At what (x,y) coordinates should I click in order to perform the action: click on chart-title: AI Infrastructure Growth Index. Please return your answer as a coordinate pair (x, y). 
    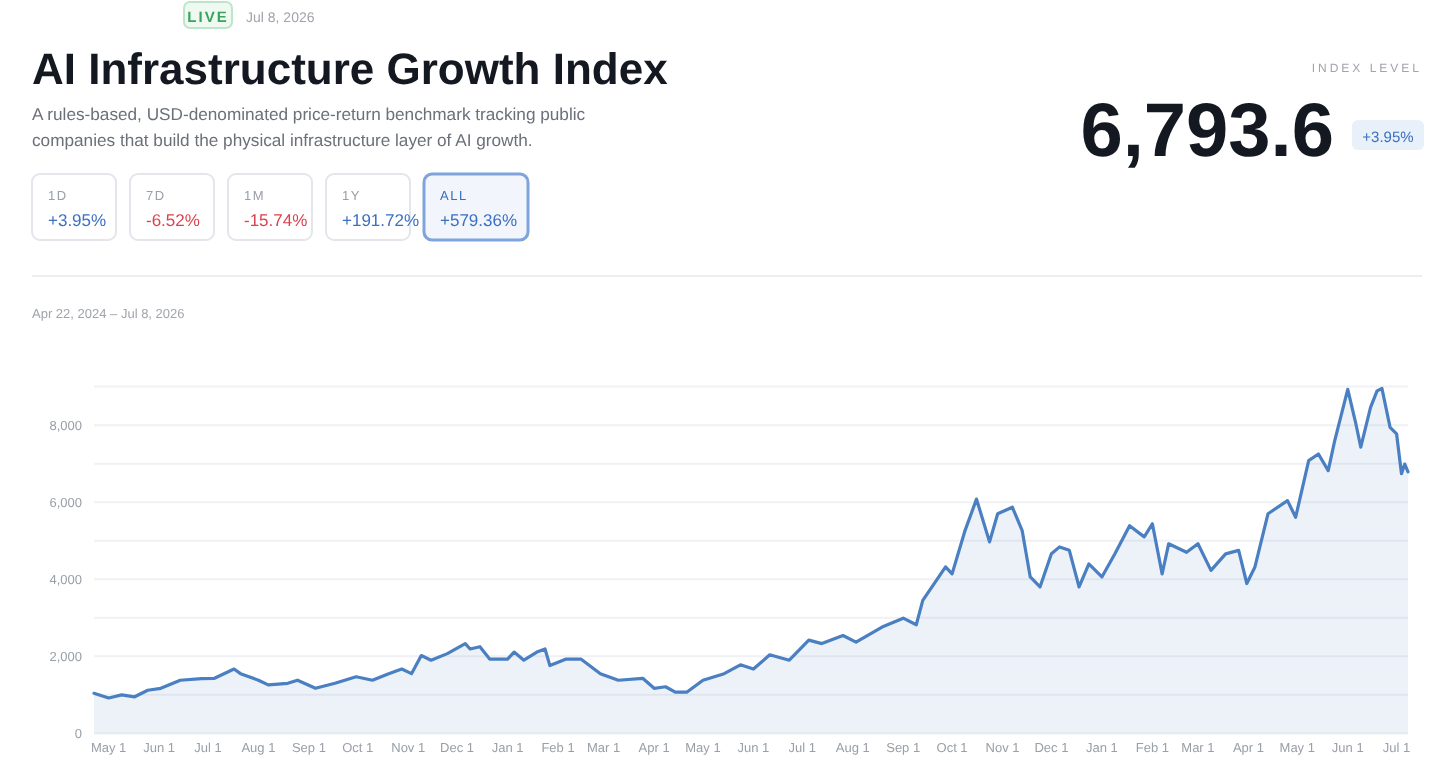
    Looking at the image, I should click on (351, 69).